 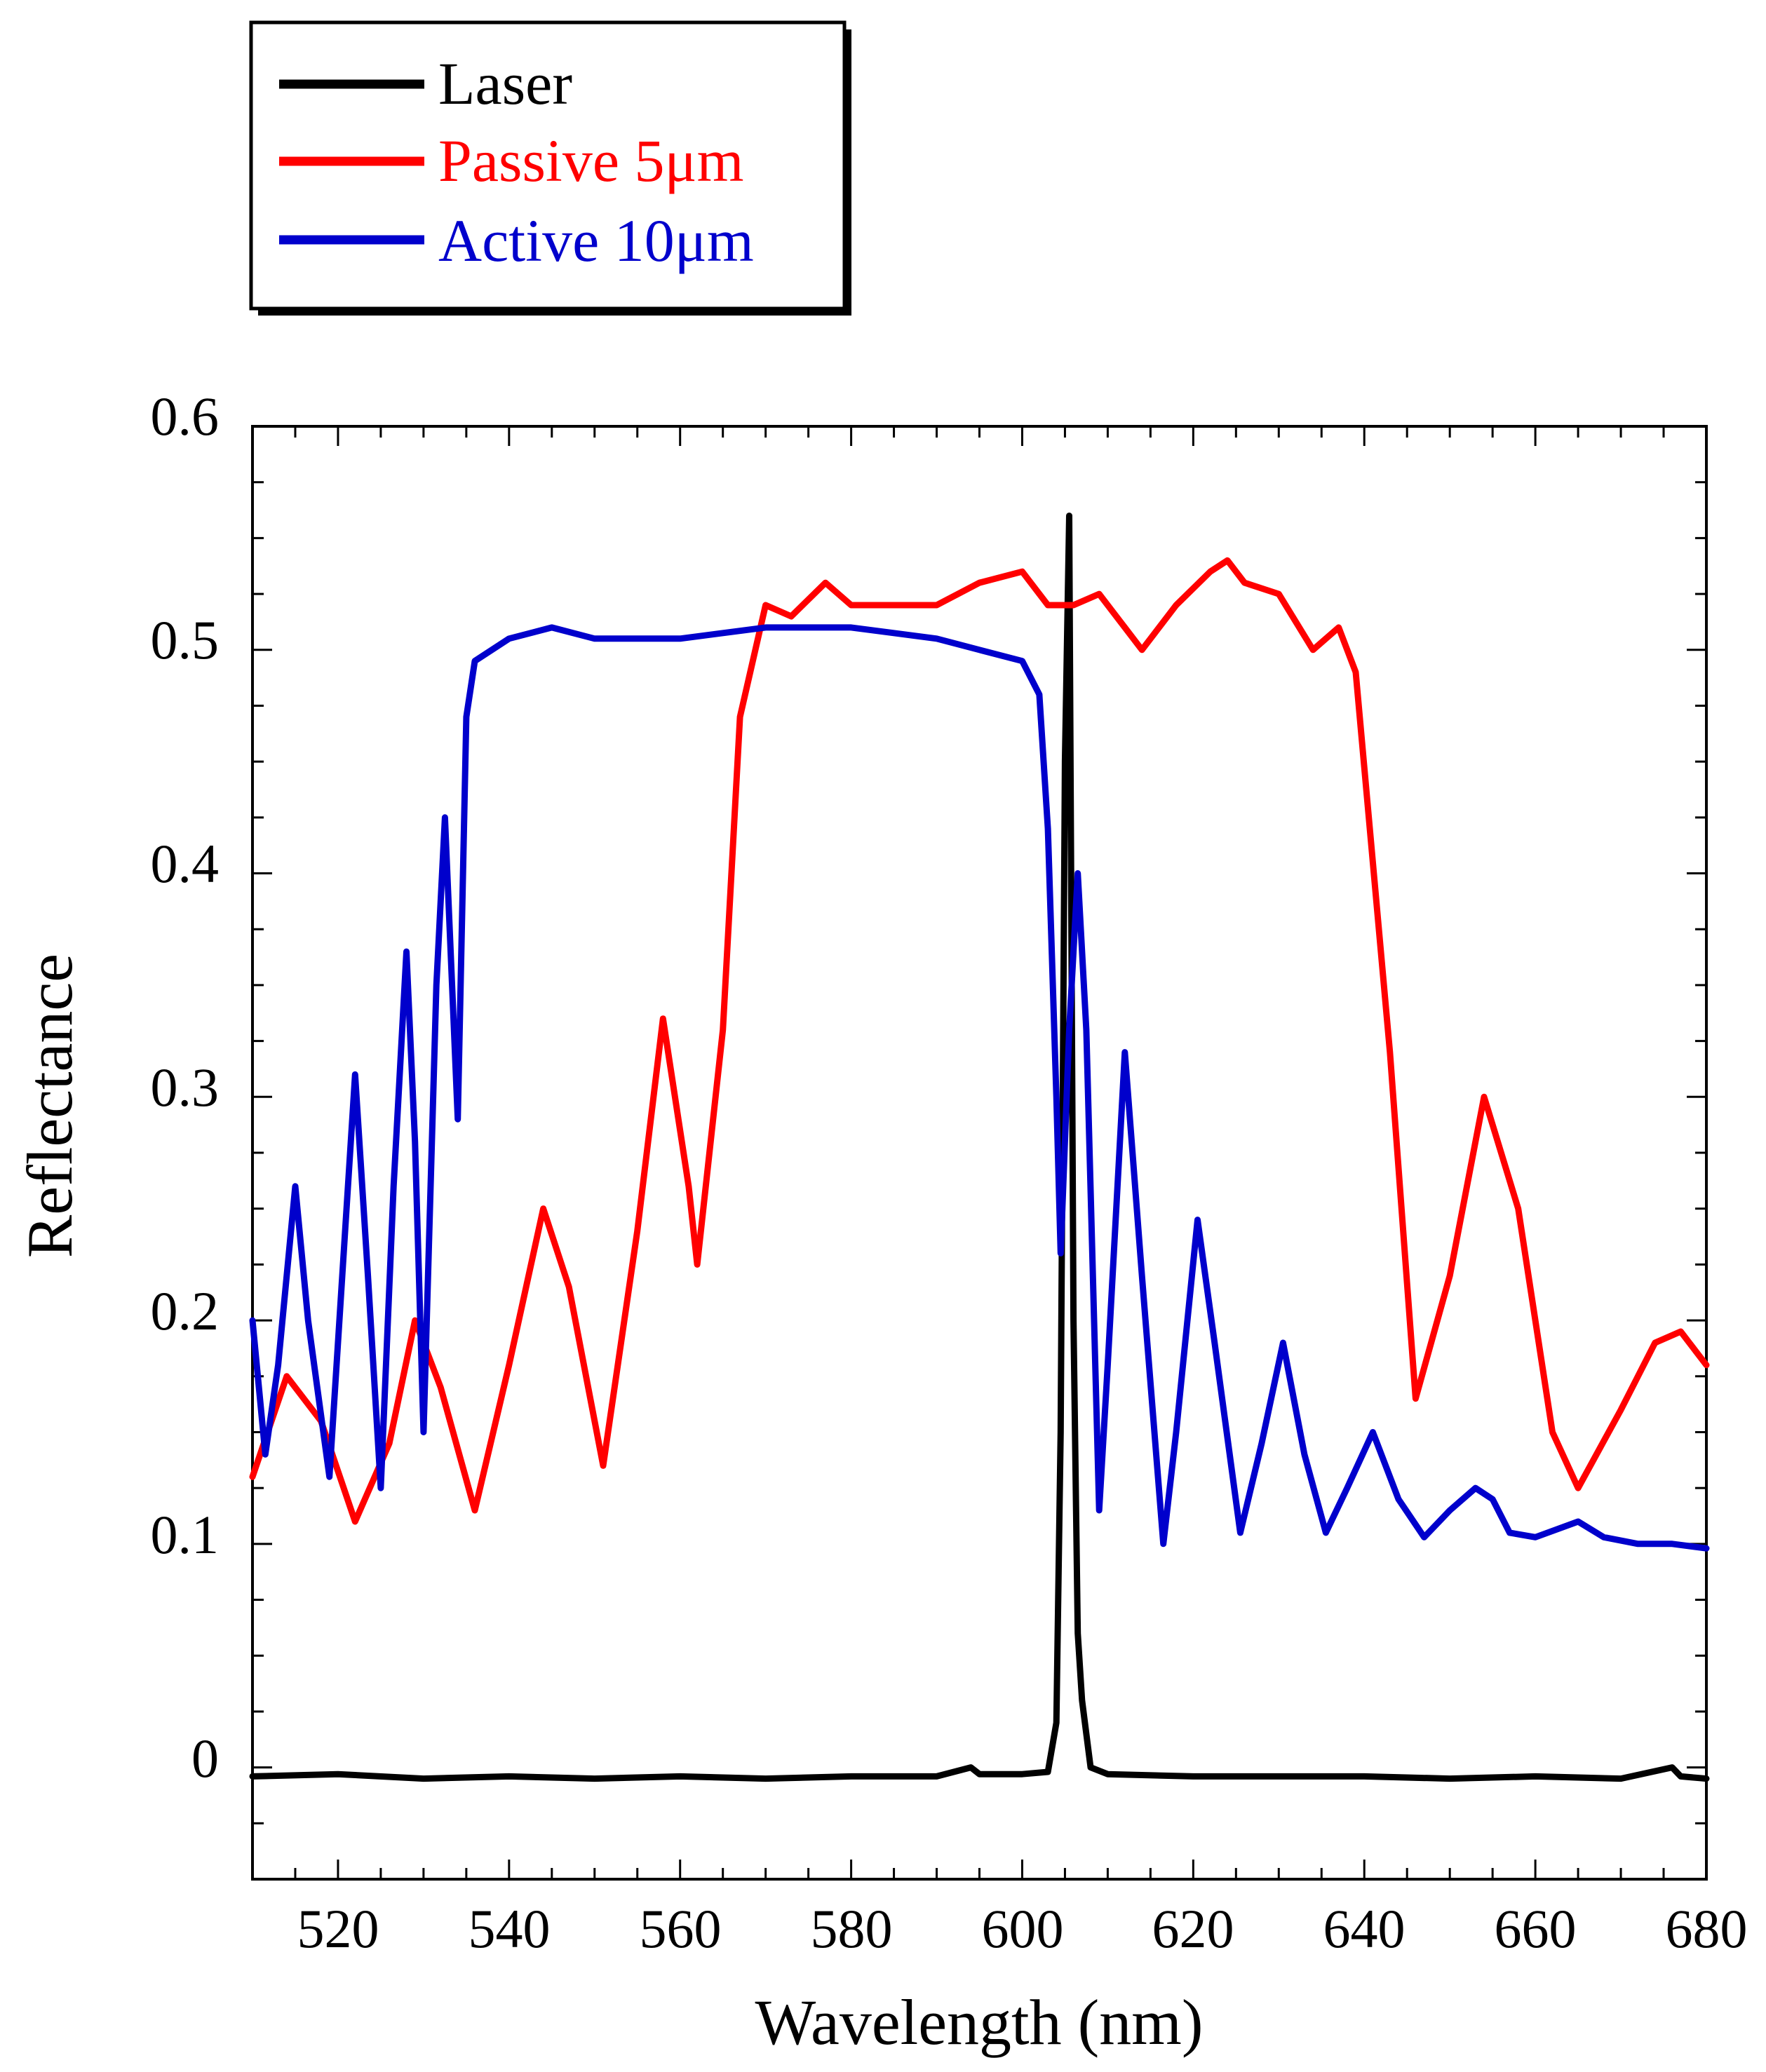 I want to click on x-tick-label-680: 680, so click(x=1707, y=1928).